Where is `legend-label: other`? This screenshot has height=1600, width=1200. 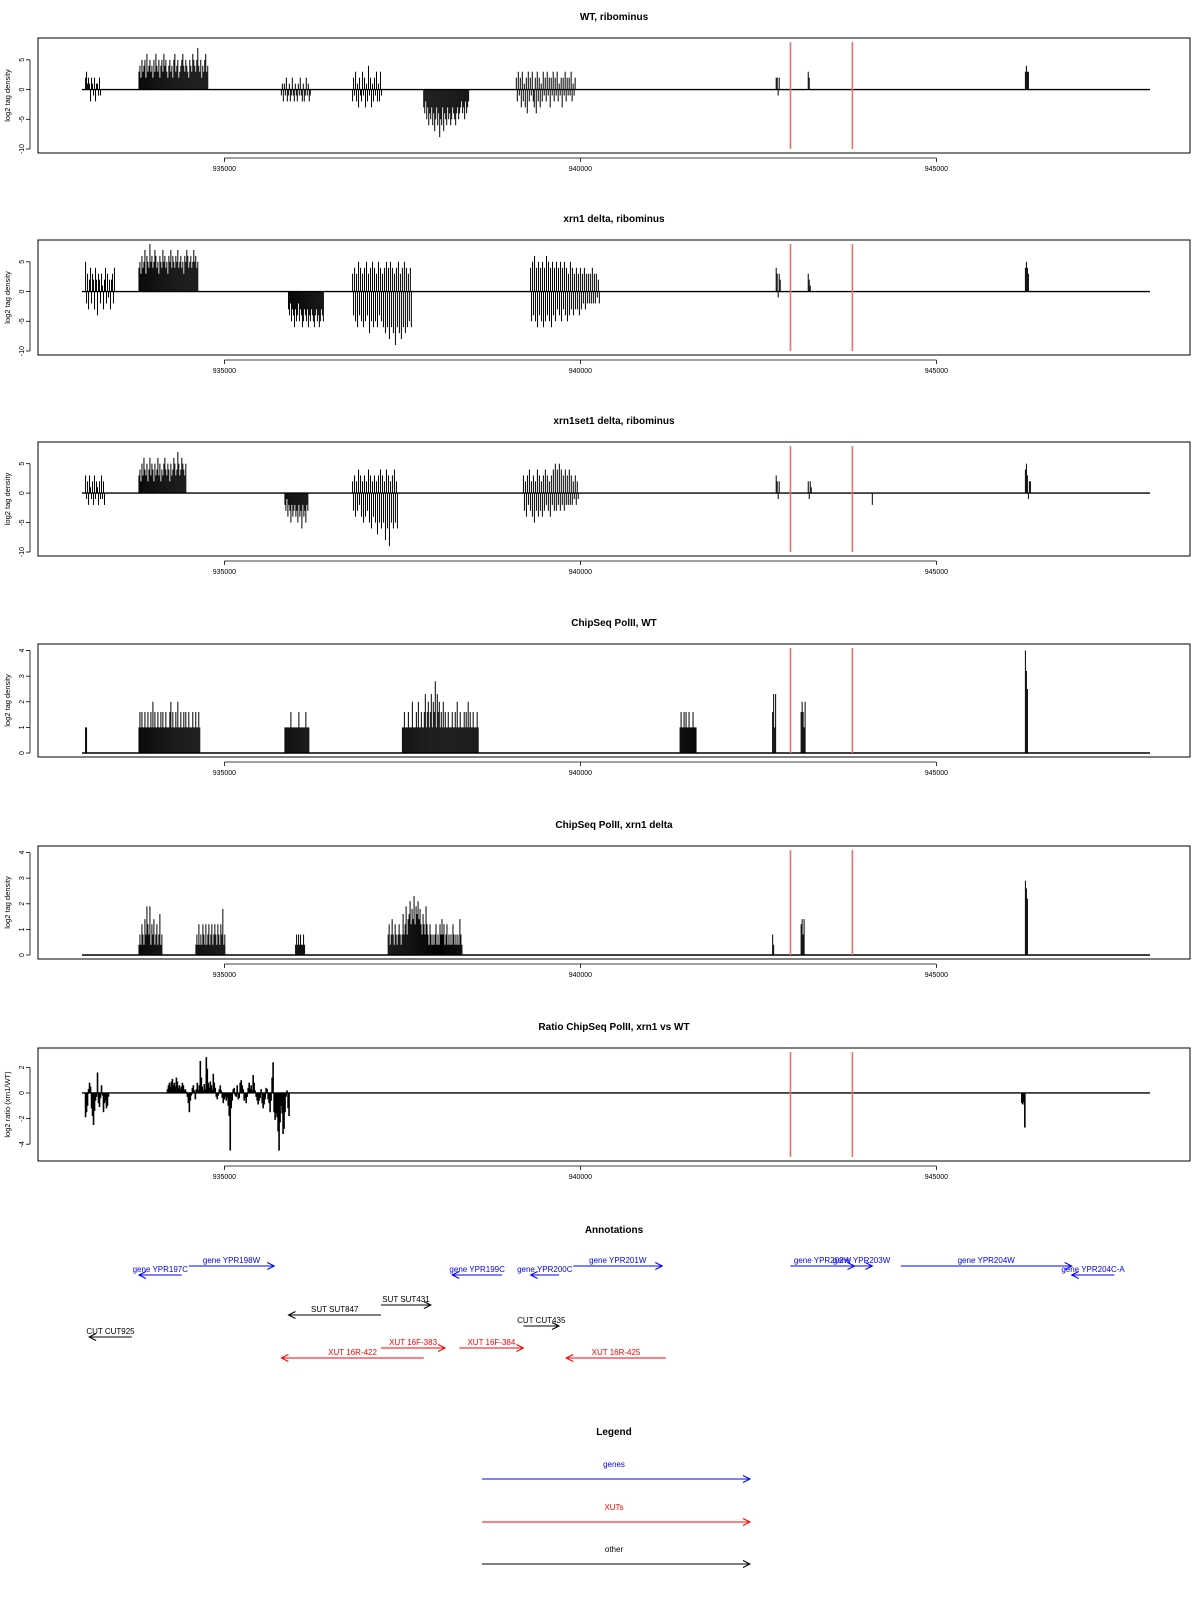
legend-label: other is located at coordinates (614, 1549).